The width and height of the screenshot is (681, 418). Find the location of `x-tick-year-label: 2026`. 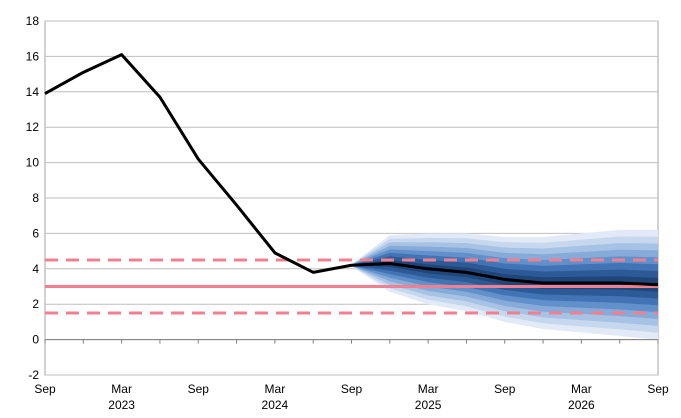

x-tick-year-label: 2026 is located at coordinates (581, 405).